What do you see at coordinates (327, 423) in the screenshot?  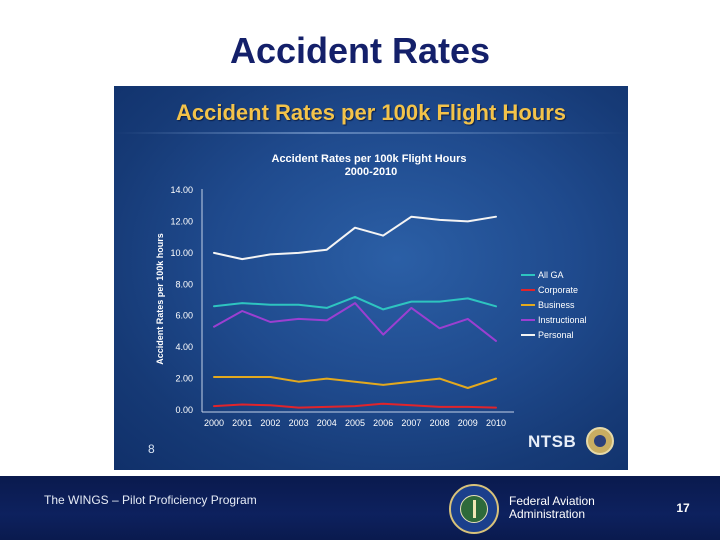 I see `x-tick-label: 2004` at bounding box center [327, 423].